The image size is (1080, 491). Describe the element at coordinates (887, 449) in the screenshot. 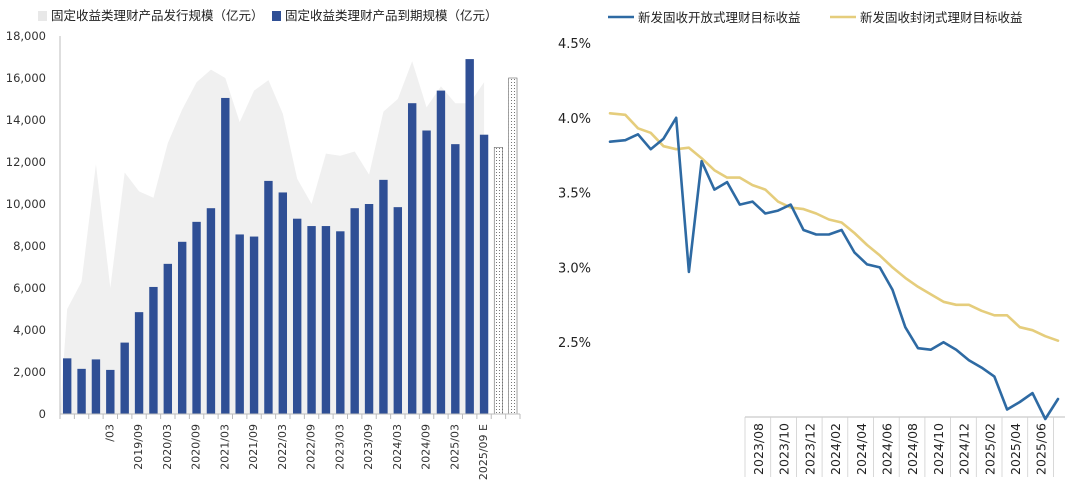

I see `x-tick-label: 2024/06` at that location.